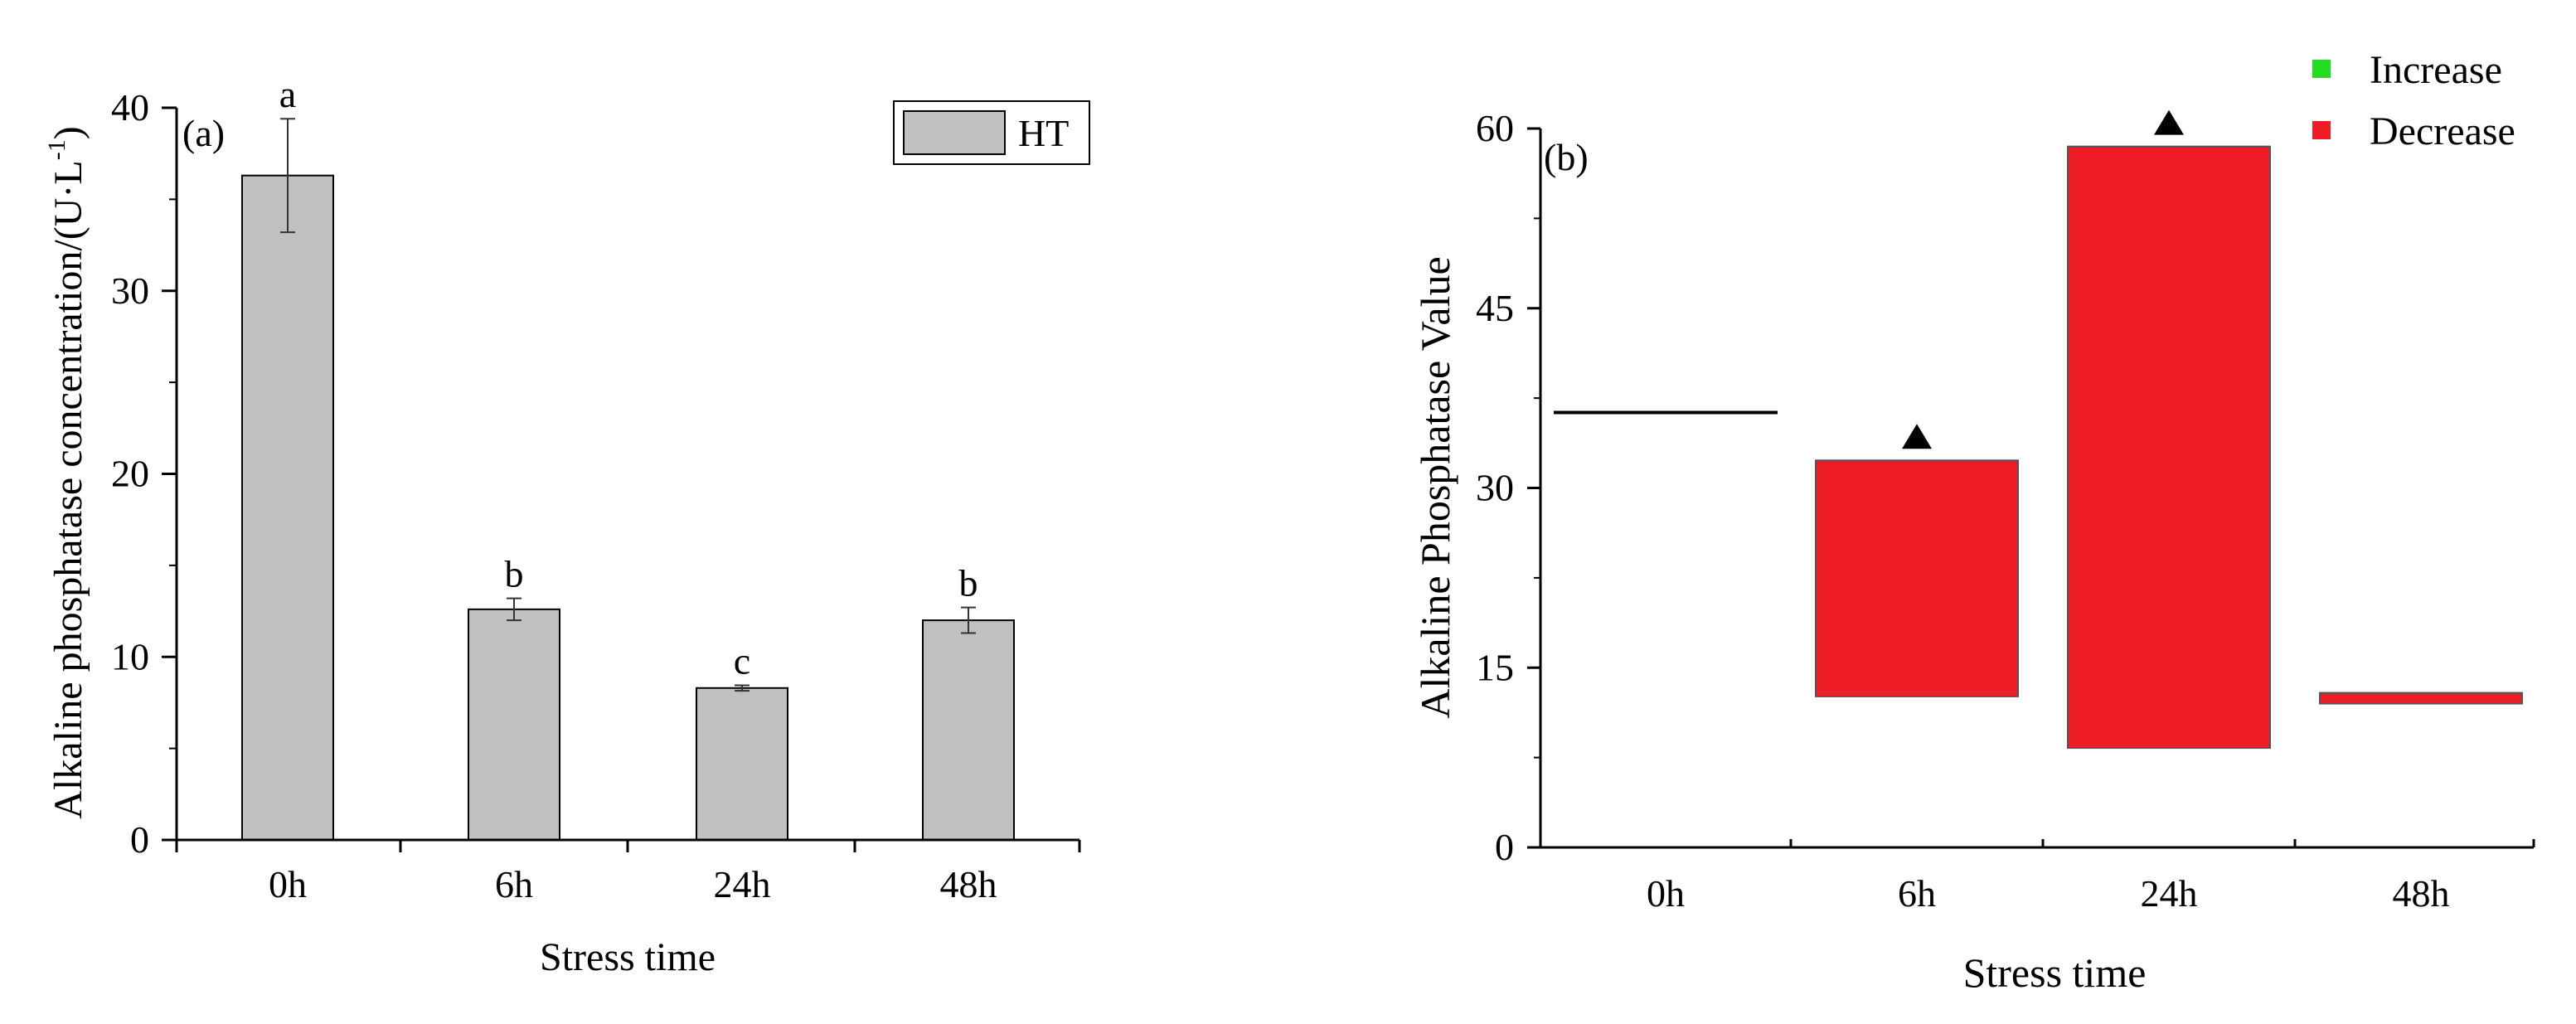  What do you see at coordinates (1495, 667) in the screenshot?
I see `panel-b-y-tick-label-15: 15` at bounding box center [1495, 667].